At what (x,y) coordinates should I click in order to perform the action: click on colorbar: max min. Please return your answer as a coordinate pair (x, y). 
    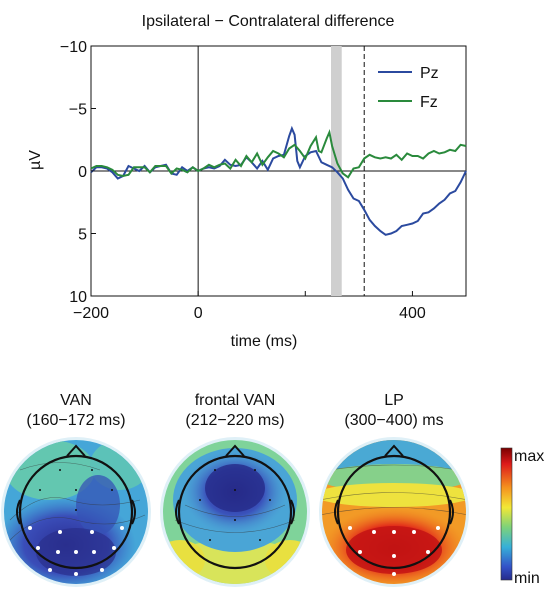
    Looking at the image, I should click on (522, 517).